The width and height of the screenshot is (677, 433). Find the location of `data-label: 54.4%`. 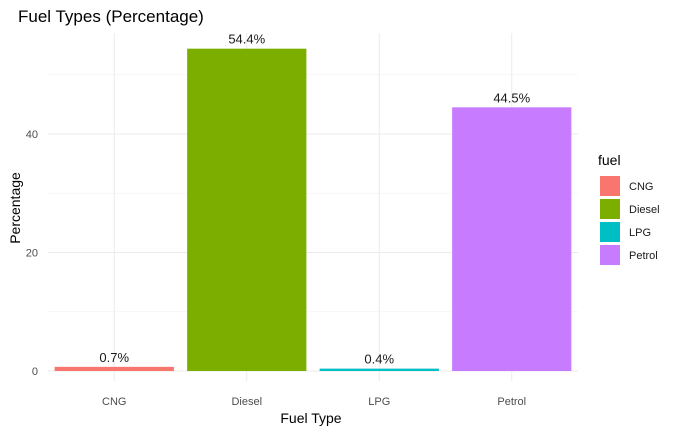

data-label: 54.4% is located at coordinates (246, 39).